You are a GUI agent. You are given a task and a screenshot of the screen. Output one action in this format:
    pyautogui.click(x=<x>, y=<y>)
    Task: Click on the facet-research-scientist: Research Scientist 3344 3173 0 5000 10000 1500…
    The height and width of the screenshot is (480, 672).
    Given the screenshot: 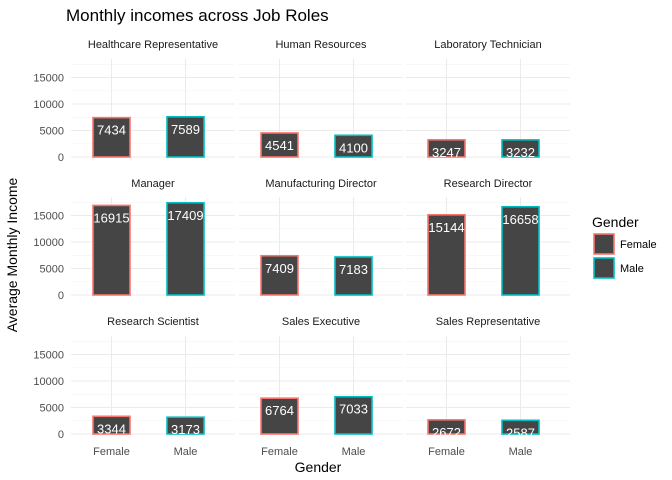 What is the action you would take?
    pyautogui.click(x=134, y=387)
    